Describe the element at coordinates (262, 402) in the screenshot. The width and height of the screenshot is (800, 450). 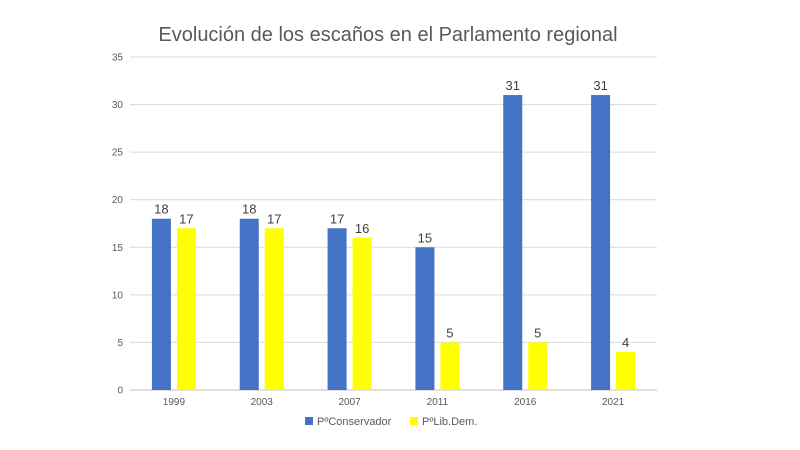
I see `x-tick-label: 2003` at that location.